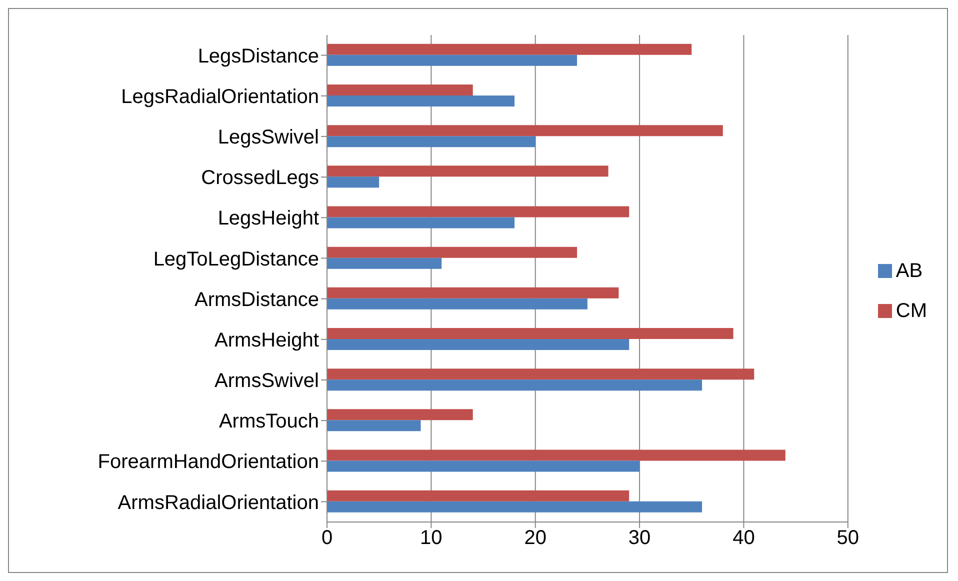 The height and width of the screenshot is (581, 958). I want to click on y-tick-label: ArmsDistance, so click(256, 299).